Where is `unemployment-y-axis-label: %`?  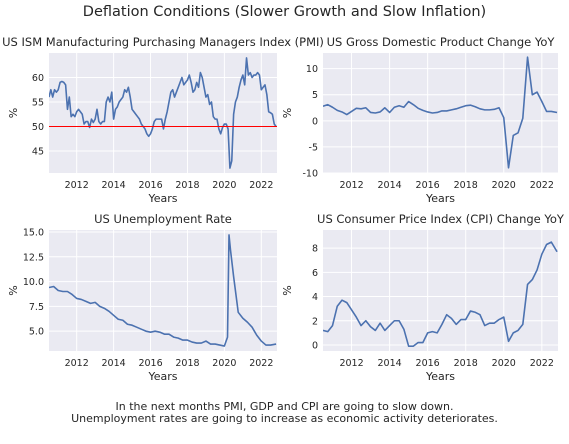
unemployment-y-axis-label: % is located at coordinates (13, 290).